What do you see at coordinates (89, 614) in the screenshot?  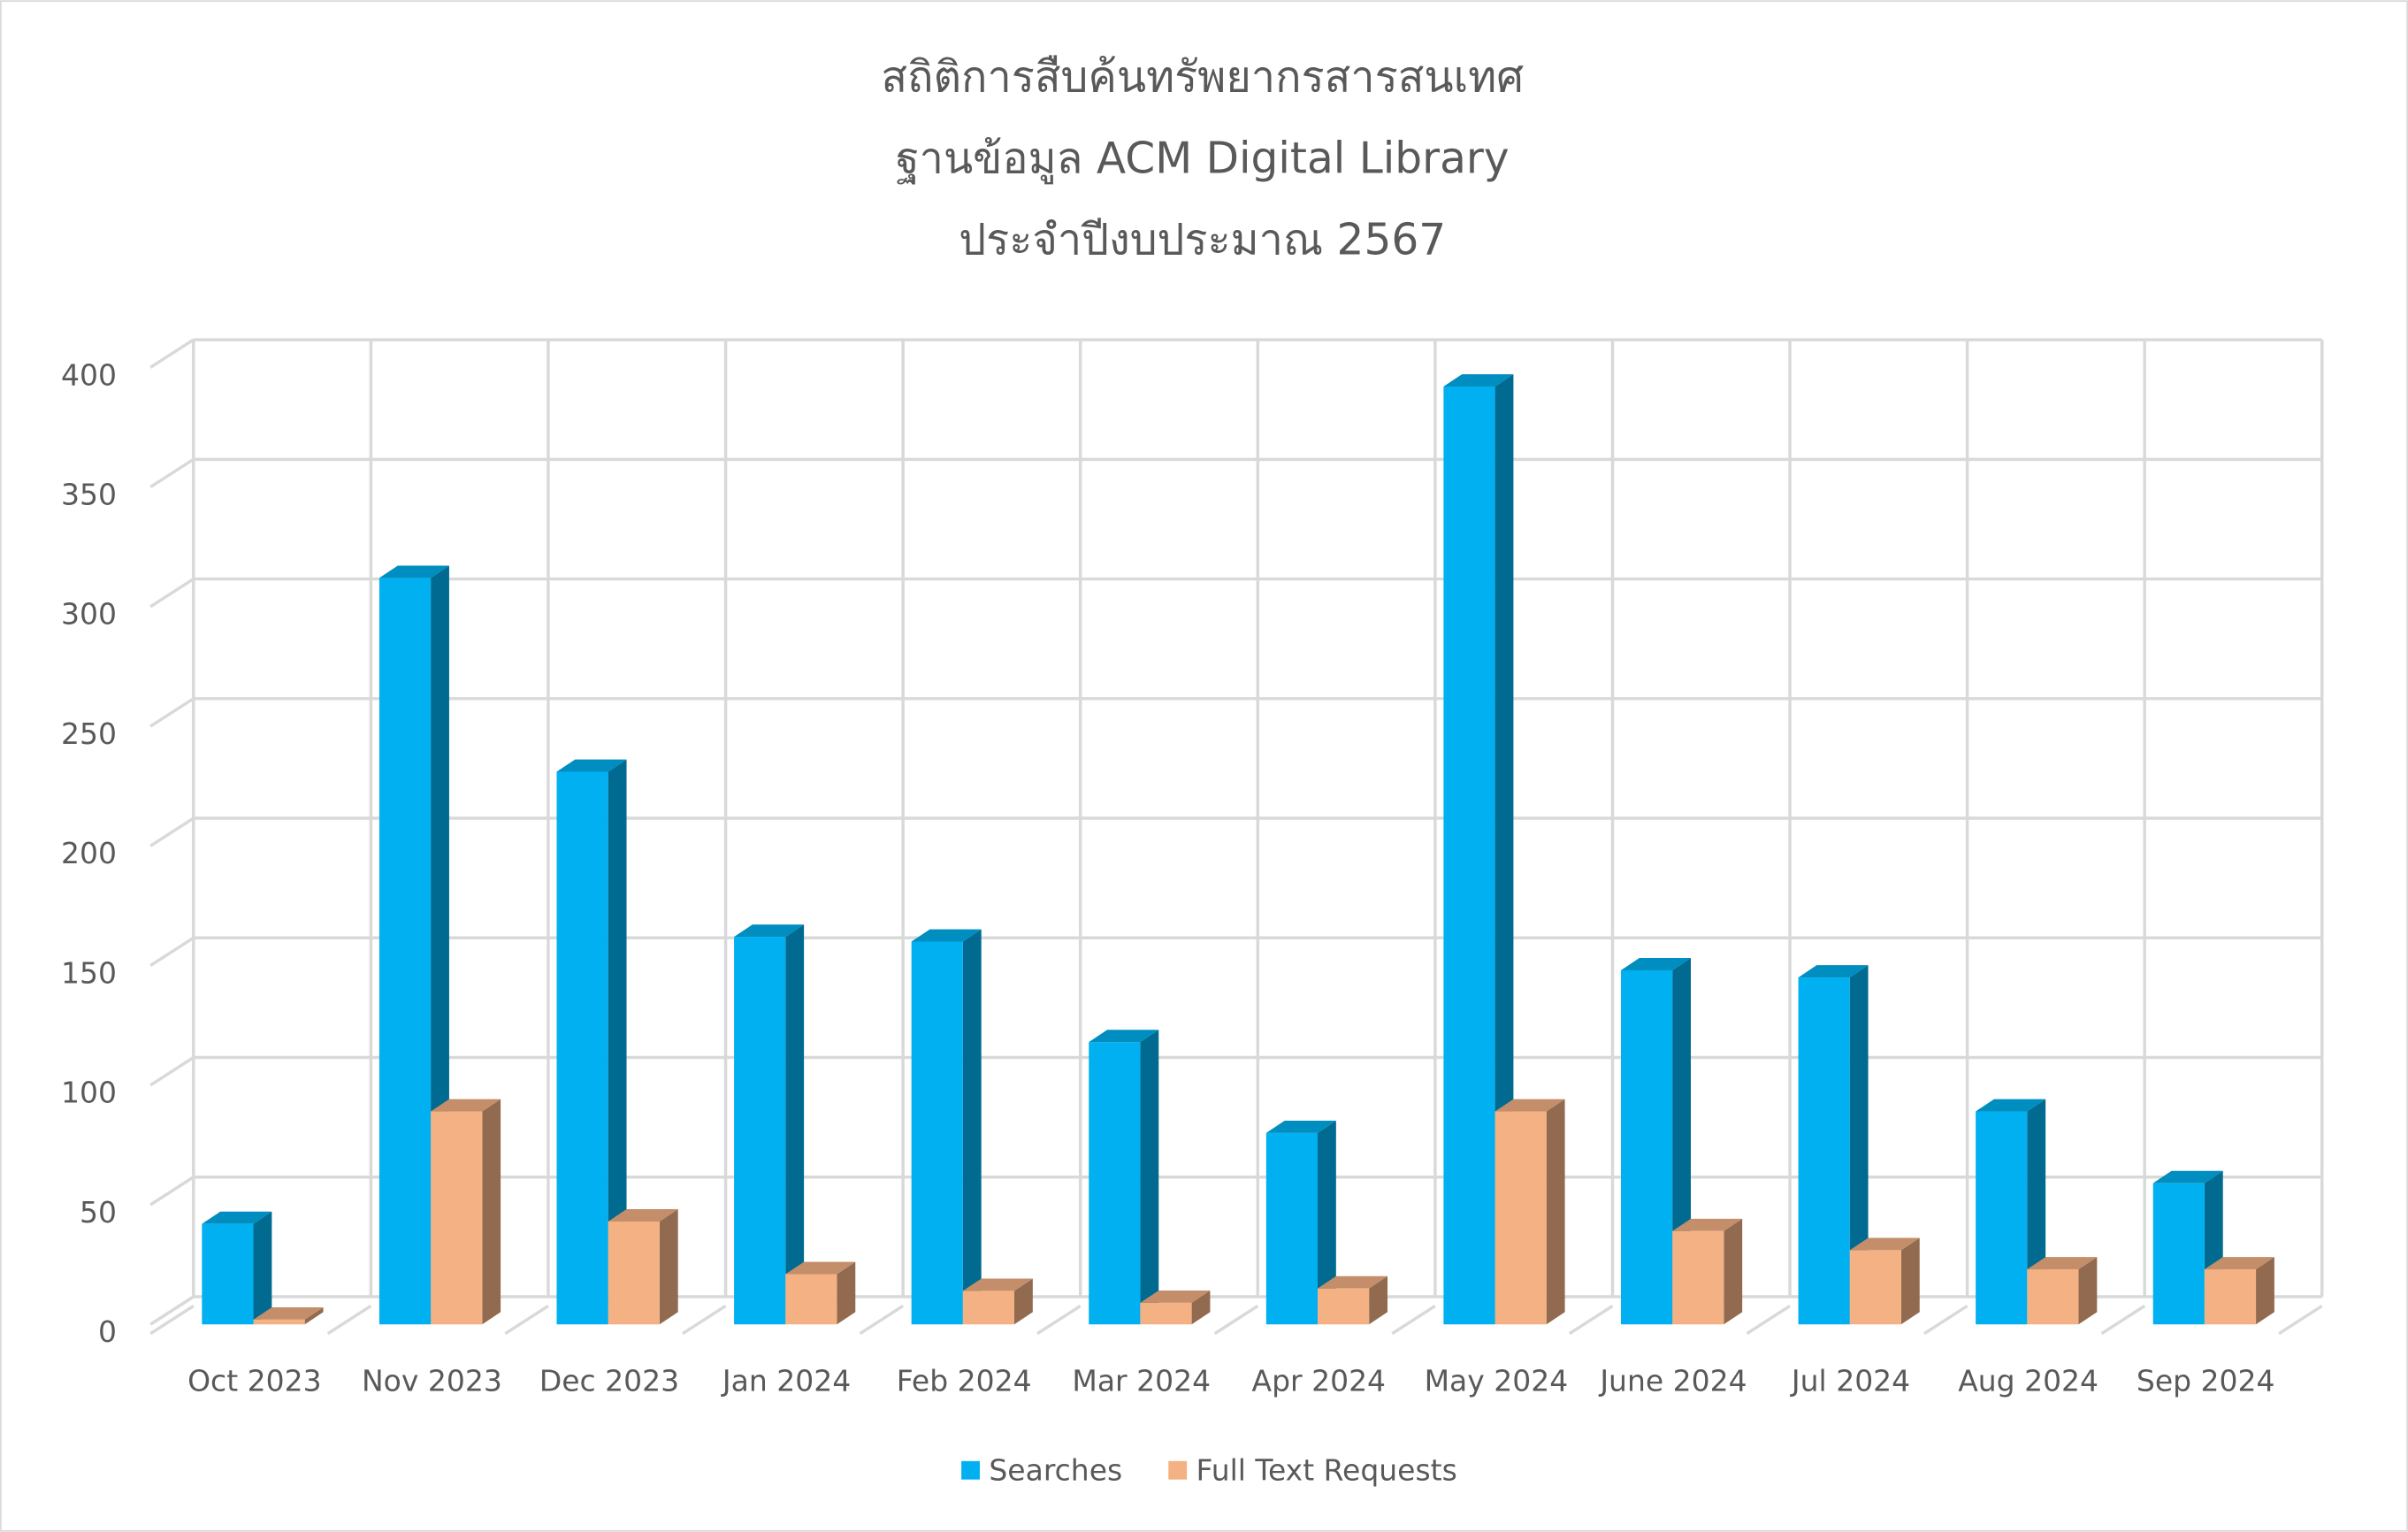 I see `y-tick-label: 300` at bounding box center [89, 614].